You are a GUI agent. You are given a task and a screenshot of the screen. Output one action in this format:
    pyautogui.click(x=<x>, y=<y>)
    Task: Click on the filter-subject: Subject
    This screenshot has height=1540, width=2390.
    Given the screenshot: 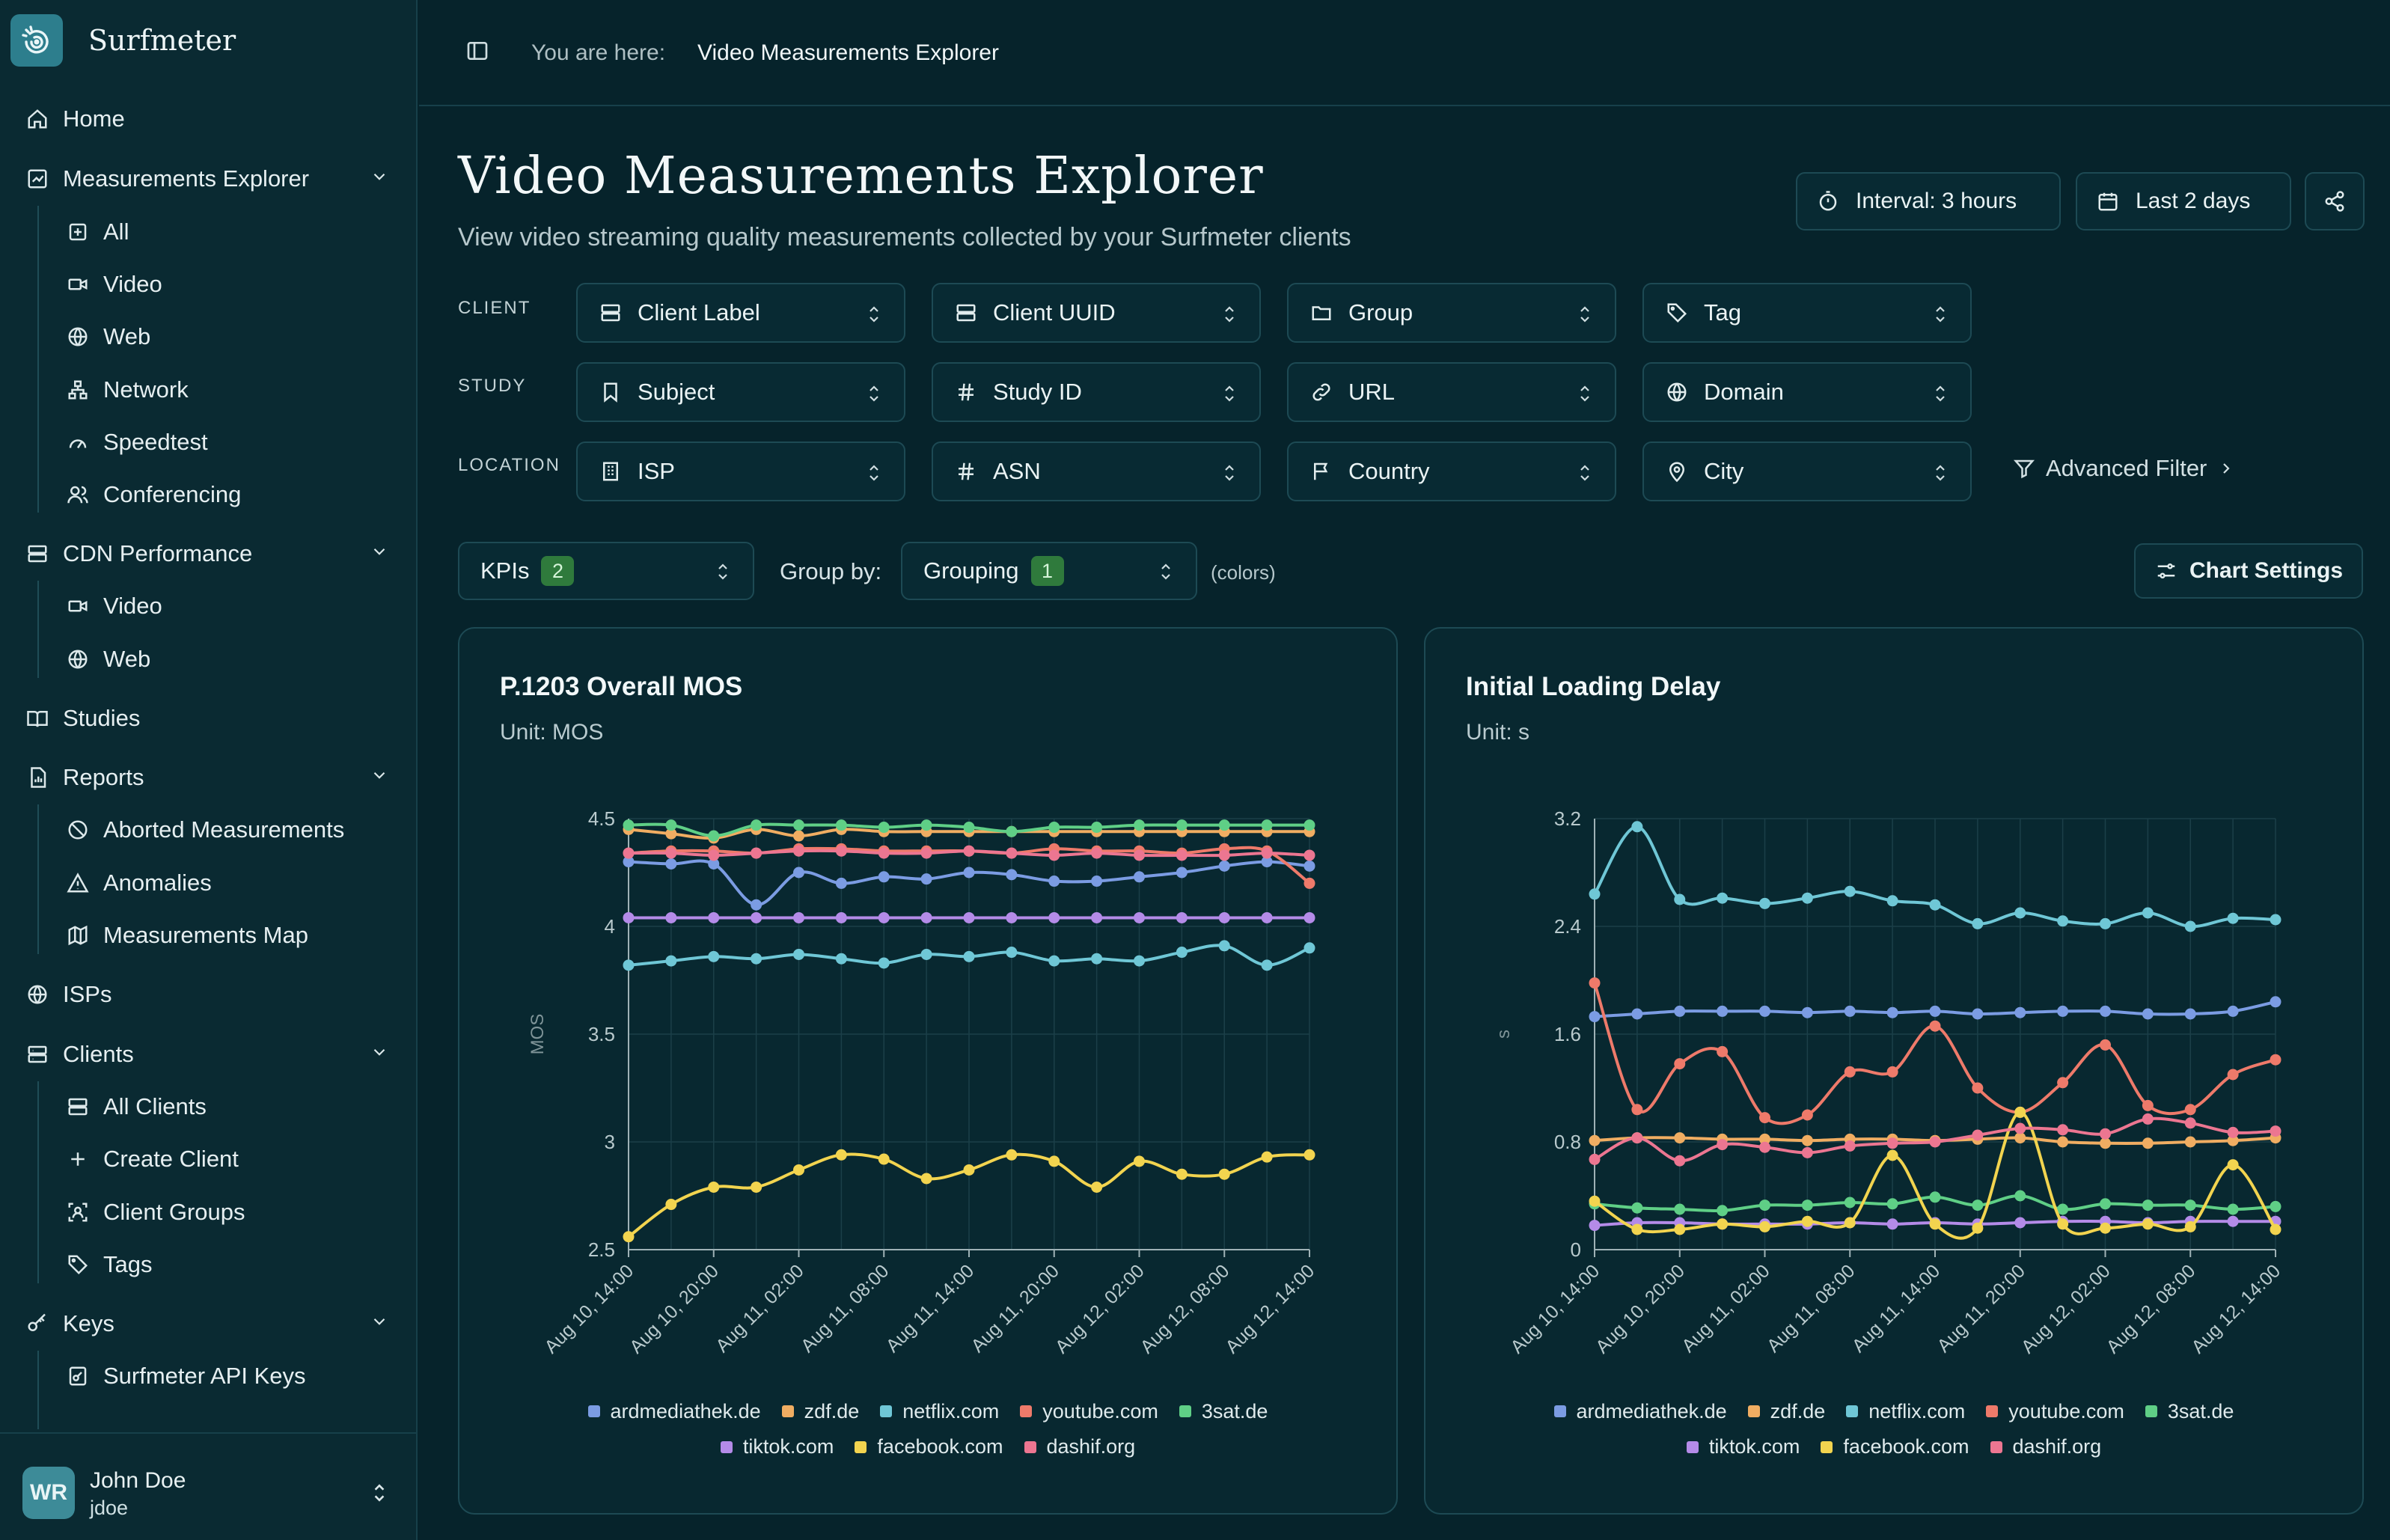 What is the action you would take?
    pyautogui.click(x=740, y=392)
    